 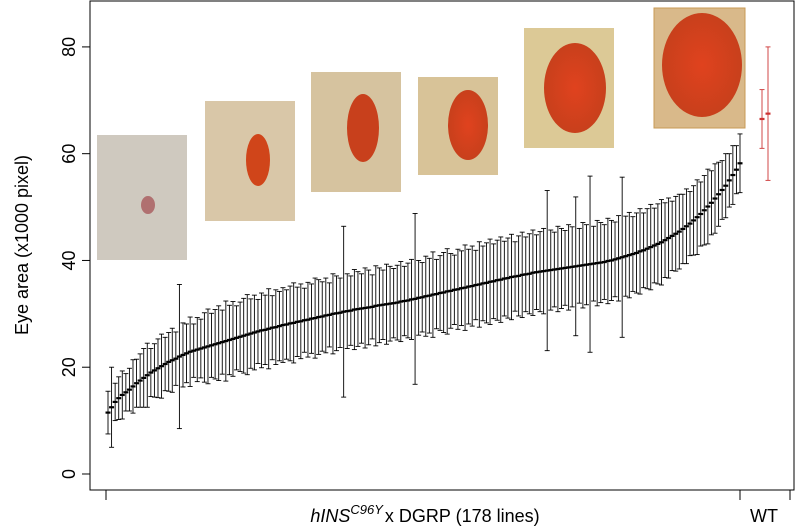 I want to click on x-label-rest: x DGRP (178 lines), so click(x=462, y=516).